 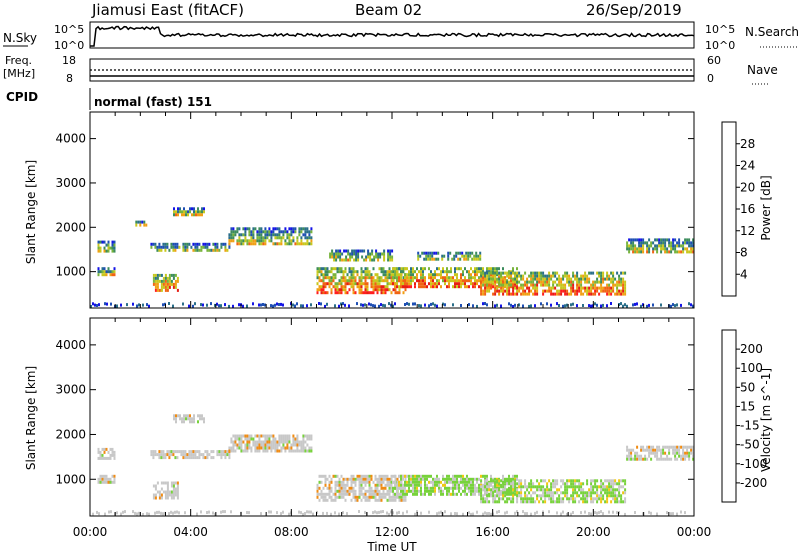 What do you see at coordinates (19, 73) in the screenshot?
I see `freq-label-2: [MHz]` at bounding box center [19, 73].